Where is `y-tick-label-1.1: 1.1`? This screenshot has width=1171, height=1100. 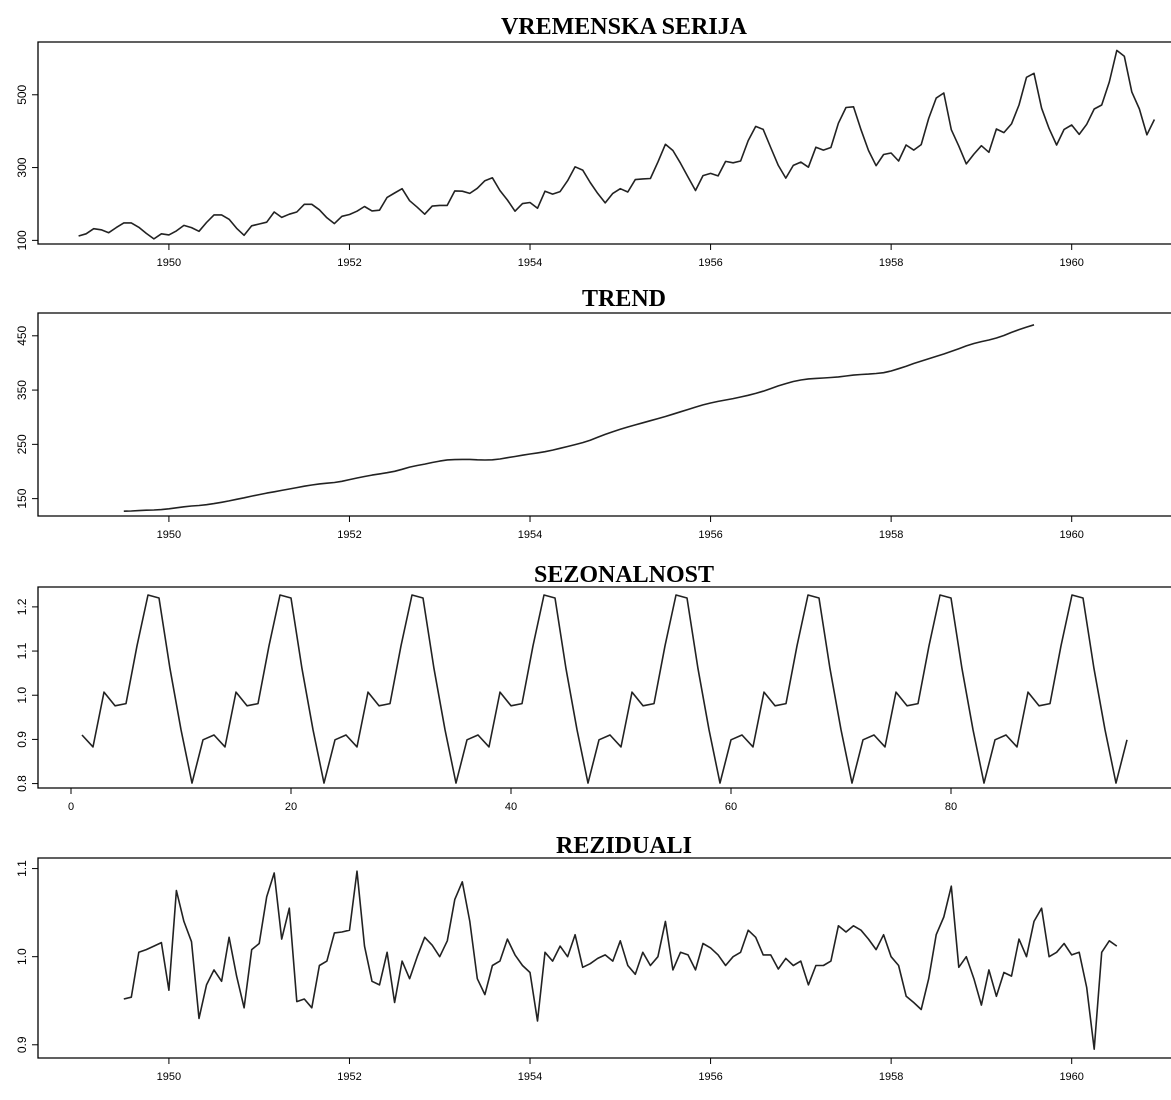
y-tick-label-1.1: 1.1 is located at coordinates (22, 650).